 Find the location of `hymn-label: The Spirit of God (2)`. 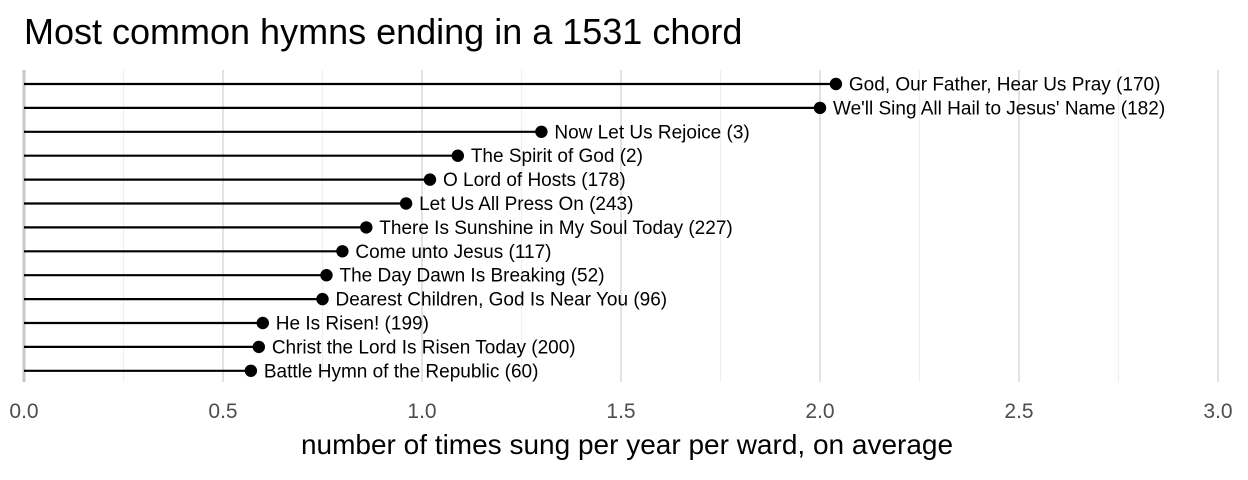

hymn-label: The Spirit of God (2) is located at coordinates (557, 156).